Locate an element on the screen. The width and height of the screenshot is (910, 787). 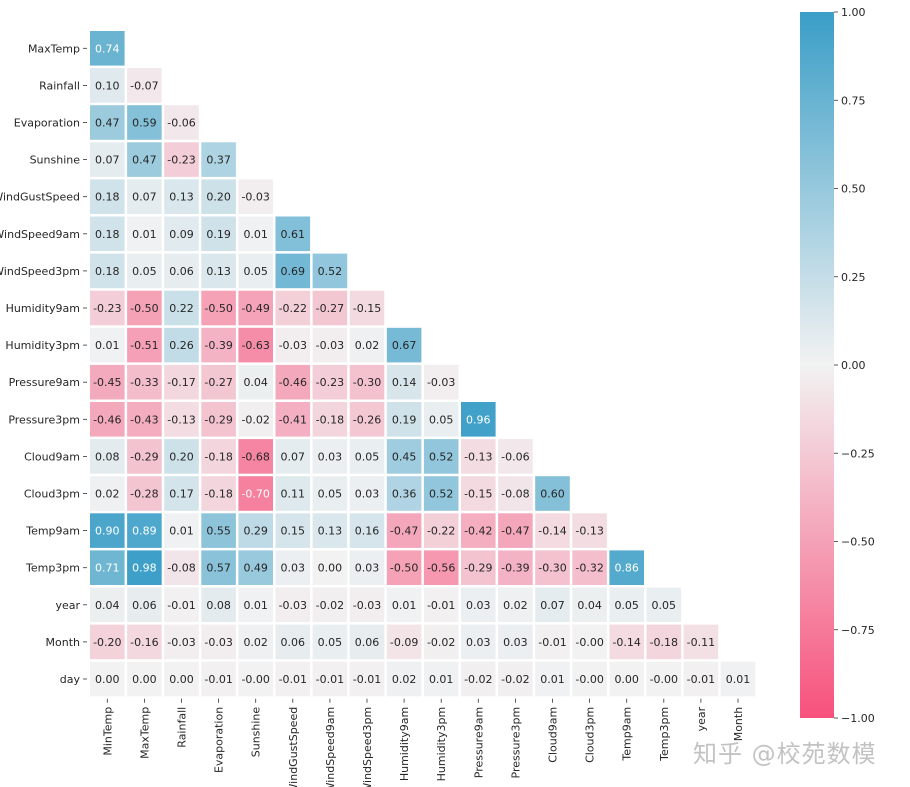
cell-value-label: -0.39 is located at coordinates (515, 568).